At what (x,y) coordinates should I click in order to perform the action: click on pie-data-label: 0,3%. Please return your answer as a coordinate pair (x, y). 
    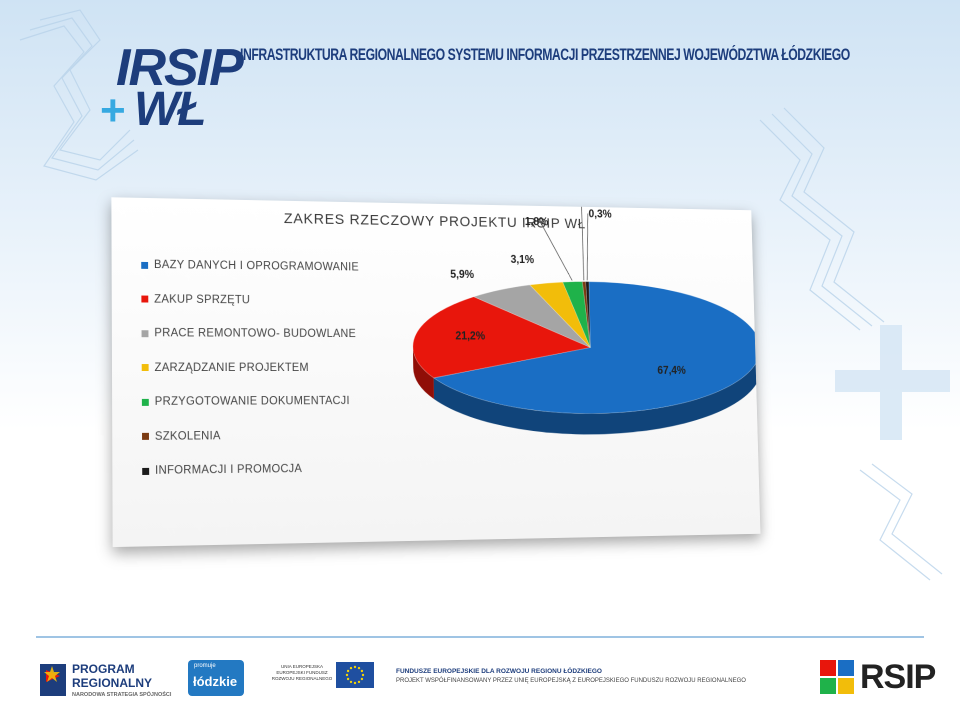
    Looking at the image, I should click on (599, 215).